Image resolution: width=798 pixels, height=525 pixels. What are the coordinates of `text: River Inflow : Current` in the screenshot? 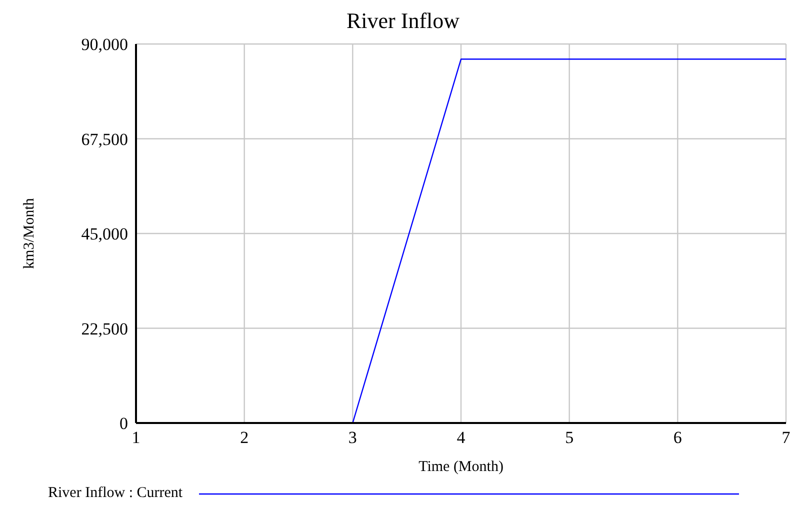 It's located at (115, 493).